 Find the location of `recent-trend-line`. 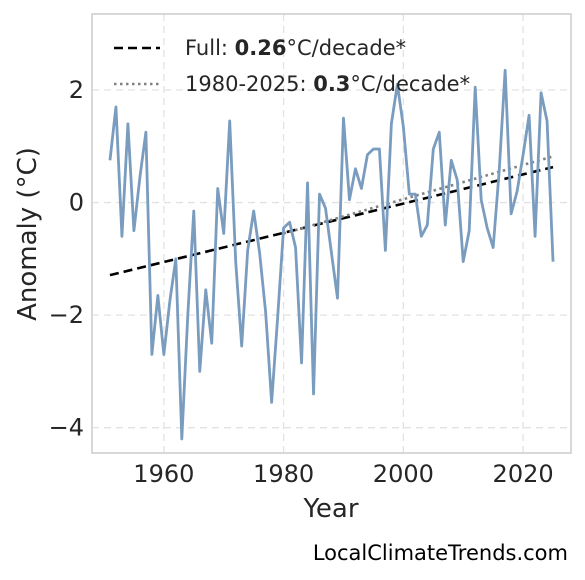

recent-trend-line is located at coordinates (418, 195).